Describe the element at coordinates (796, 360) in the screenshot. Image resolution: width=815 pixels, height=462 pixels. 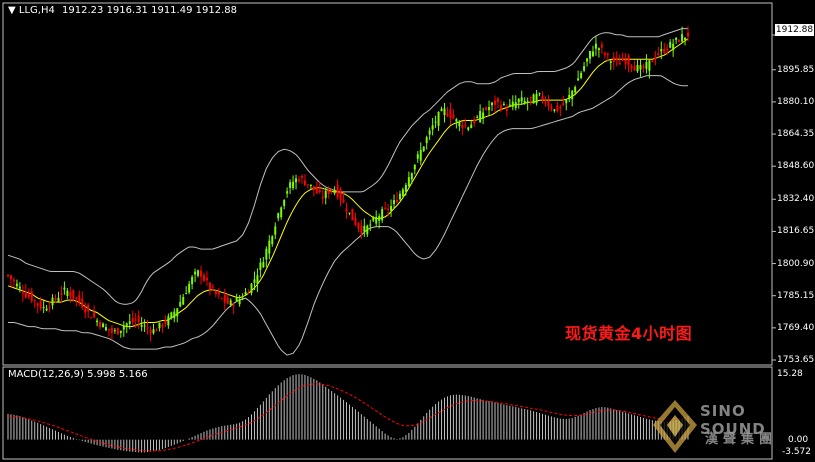
I see `price-axis-tick-label: 1753.65` at that location.